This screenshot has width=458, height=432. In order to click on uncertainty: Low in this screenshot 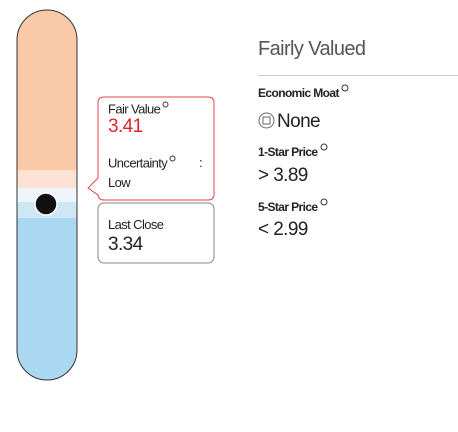, I will do `click(119, 182)`.